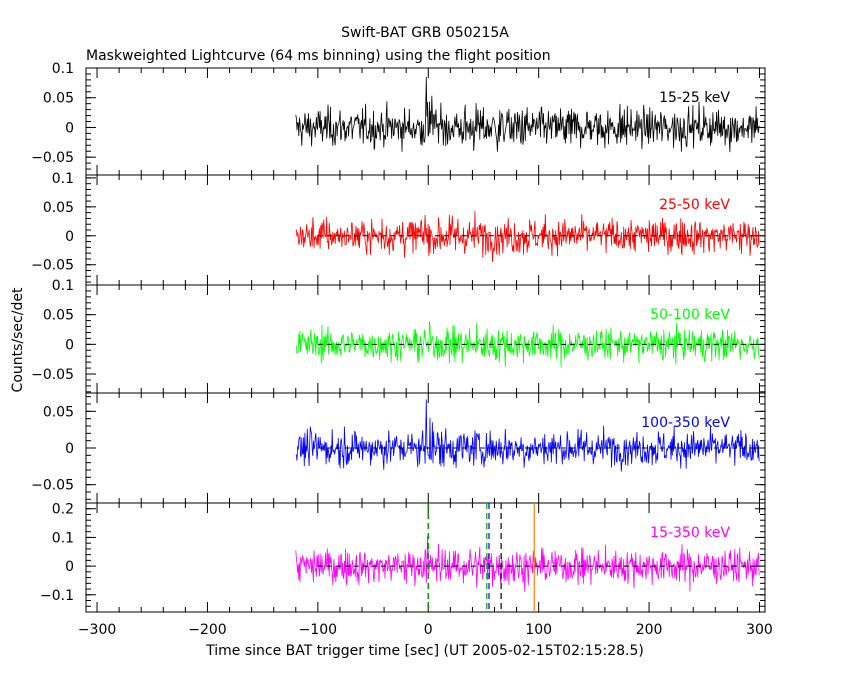 The width and height of the screenshot is (850, 680). Describe the element at coordinates (58, 316) in the screenshot. I see `ytick-label-2-1: 0.05` at that location.